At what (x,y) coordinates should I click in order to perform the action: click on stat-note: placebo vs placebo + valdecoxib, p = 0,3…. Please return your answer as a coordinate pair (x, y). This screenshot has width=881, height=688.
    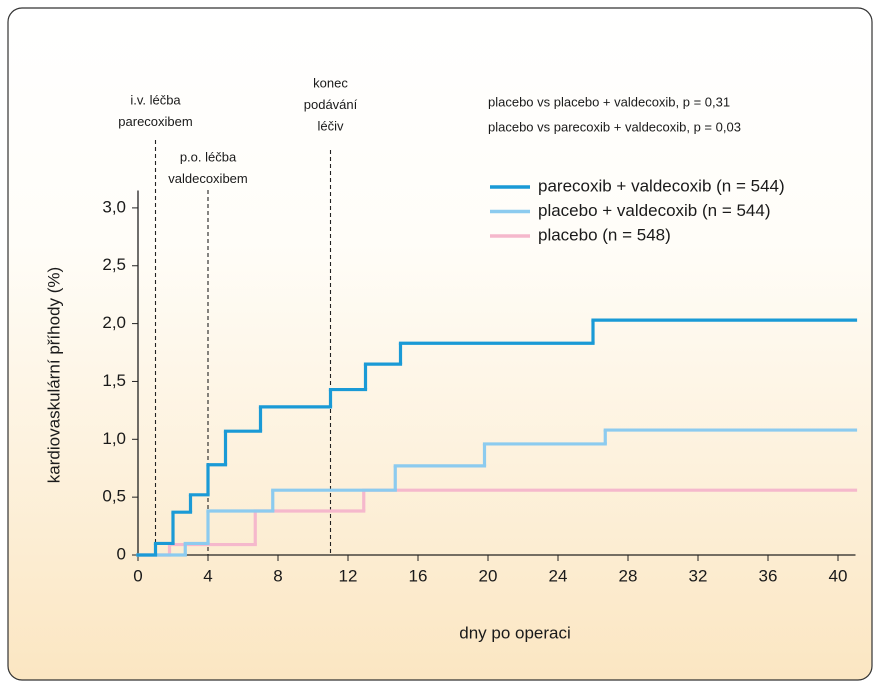
    Looking at the image, I should click on (609, 101).